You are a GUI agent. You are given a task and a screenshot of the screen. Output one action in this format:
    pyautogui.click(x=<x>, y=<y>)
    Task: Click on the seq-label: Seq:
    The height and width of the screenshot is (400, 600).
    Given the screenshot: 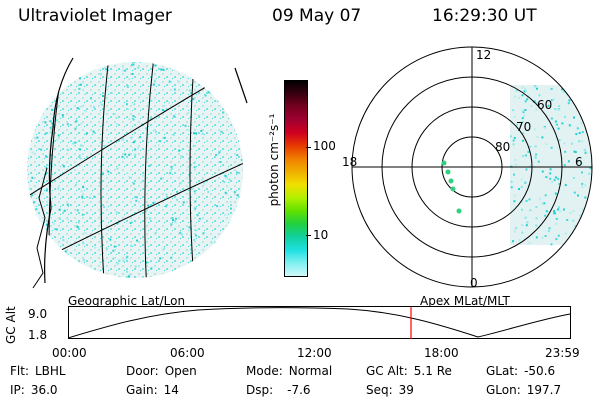 What is the action you would take?
    pyautogui.click(x=379, y=390)
    